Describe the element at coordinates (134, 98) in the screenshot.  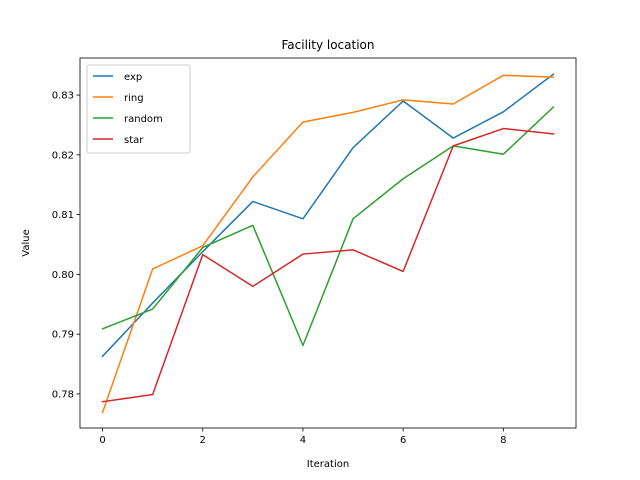
I see `legend-label-ring: ring` at that location.